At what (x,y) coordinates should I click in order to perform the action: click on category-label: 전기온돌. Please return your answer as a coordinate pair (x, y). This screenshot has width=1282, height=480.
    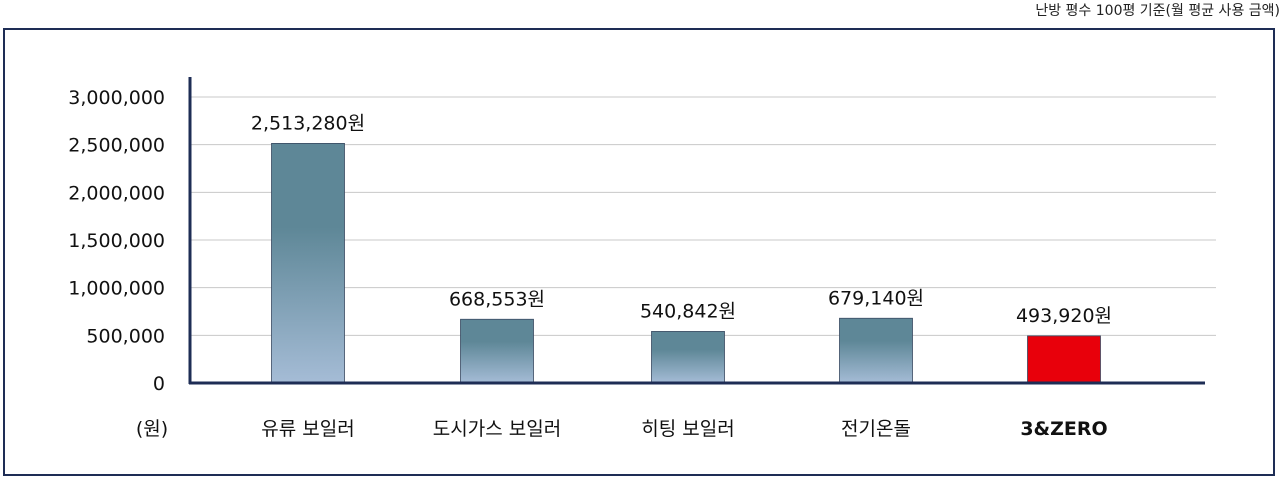
    Looking at the image, I should click on (876, 429).